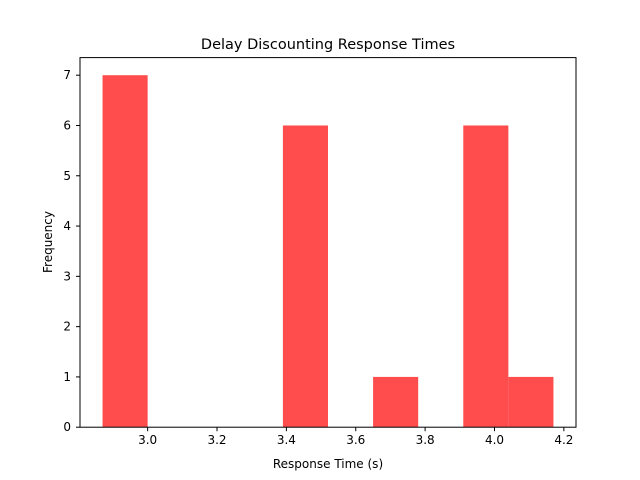 The width and height of the screenshot is (640, 480). Describe the element at coordinates (328, 45) in the screenshot. I see `chart-title: Delay Discounting Response Times` at that location.